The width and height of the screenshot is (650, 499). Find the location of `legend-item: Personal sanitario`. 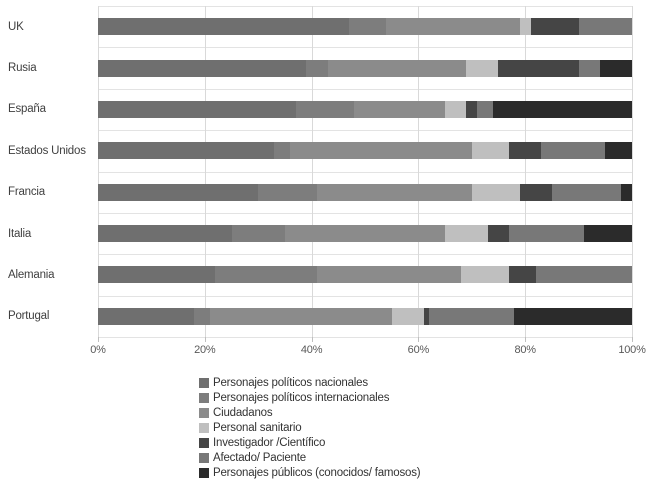

legend-item: Personal sanitario is located at coordinates (309, 427).